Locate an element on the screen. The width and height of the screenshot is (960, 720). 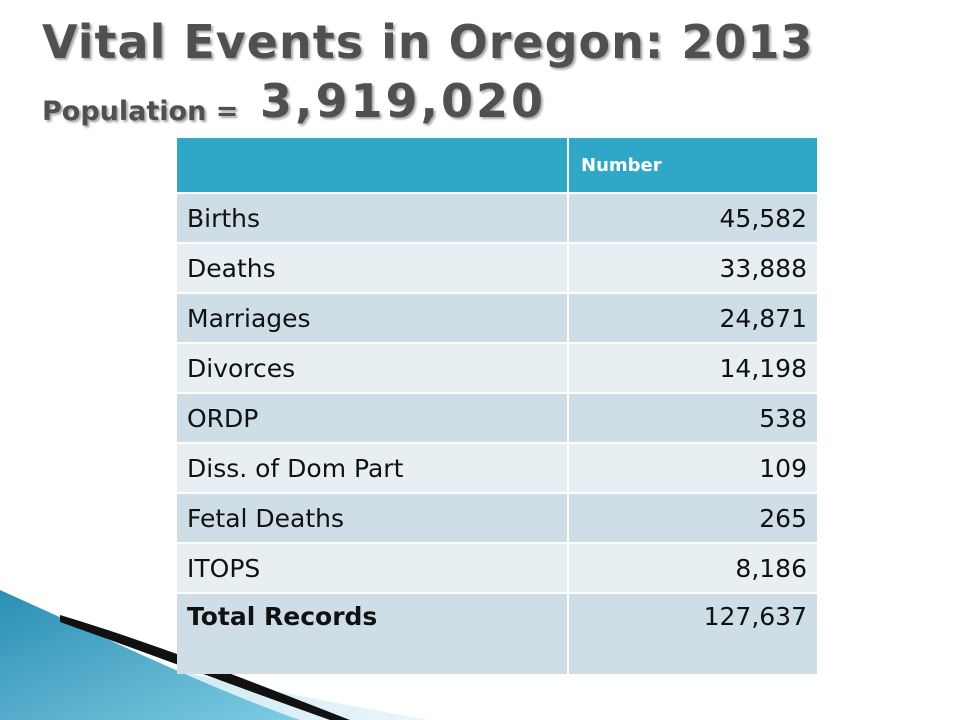
row-label: ITOPS is located at coordinates (373, 567).